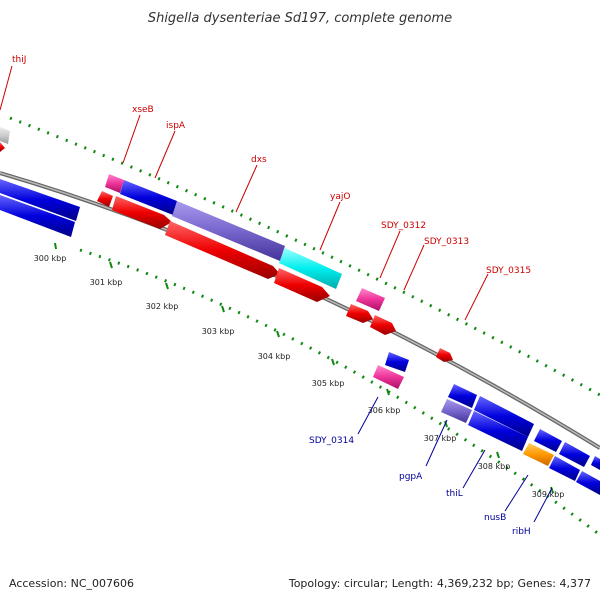 The height and width of the screenshot is (600, 600). What do you see at coordinates (331, 441) in the screenshot?
I see `gene-label-sdy-0314: SDY_0314` at bounding box center [331, 441].